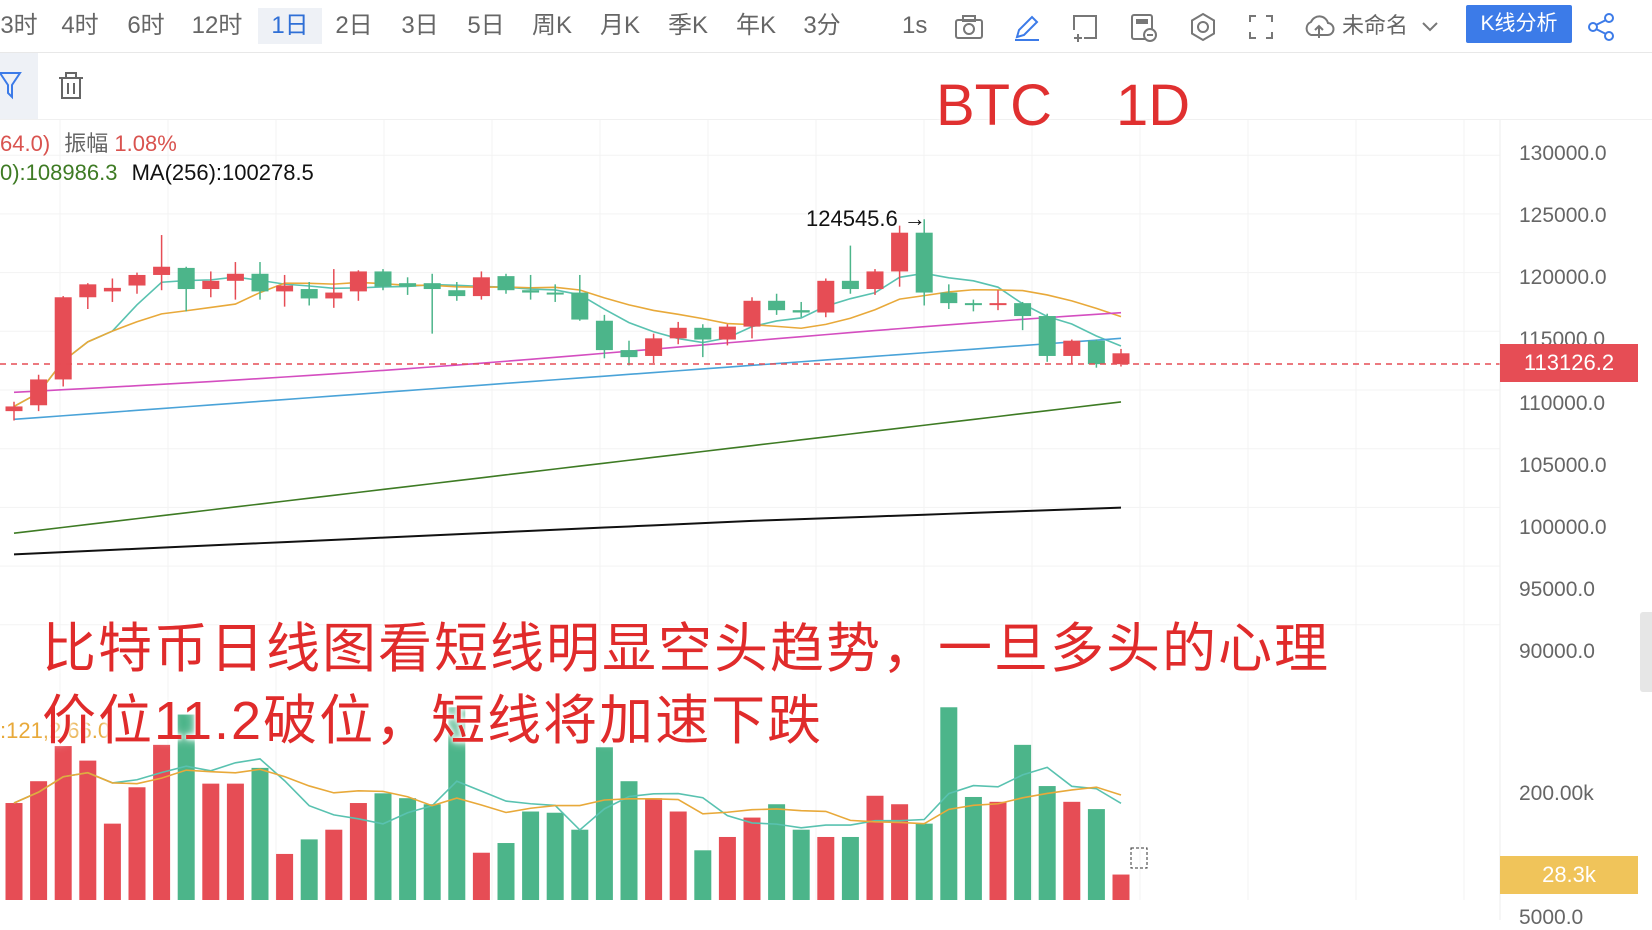 The width and height of the screenshot is (1652, 930). What do you see at coordinates (567, 468) in the screenshot?
I see `ma-green-line` at bounding box center [567, 468].